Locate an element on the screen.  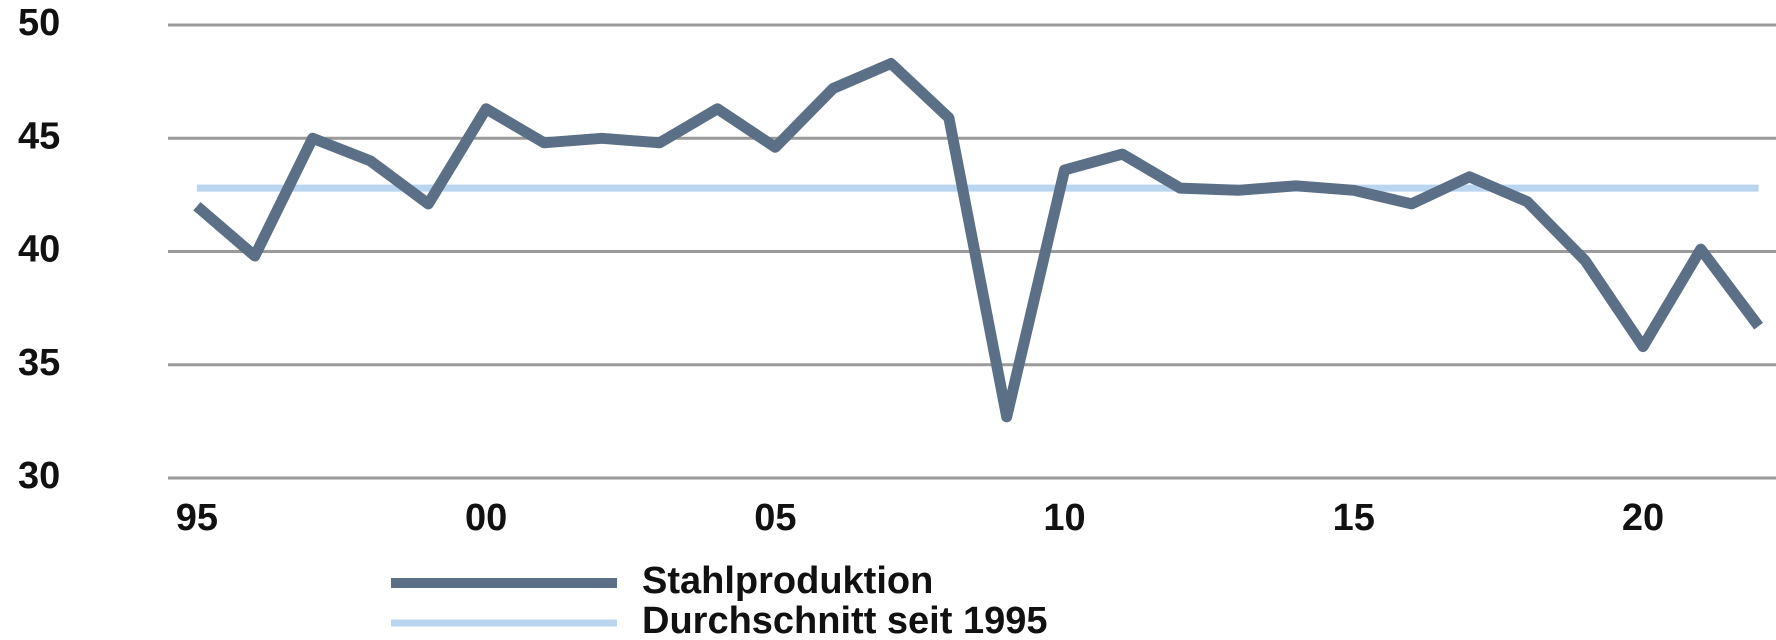
x-tick-label: 05 is located at coordinates (775, 518).